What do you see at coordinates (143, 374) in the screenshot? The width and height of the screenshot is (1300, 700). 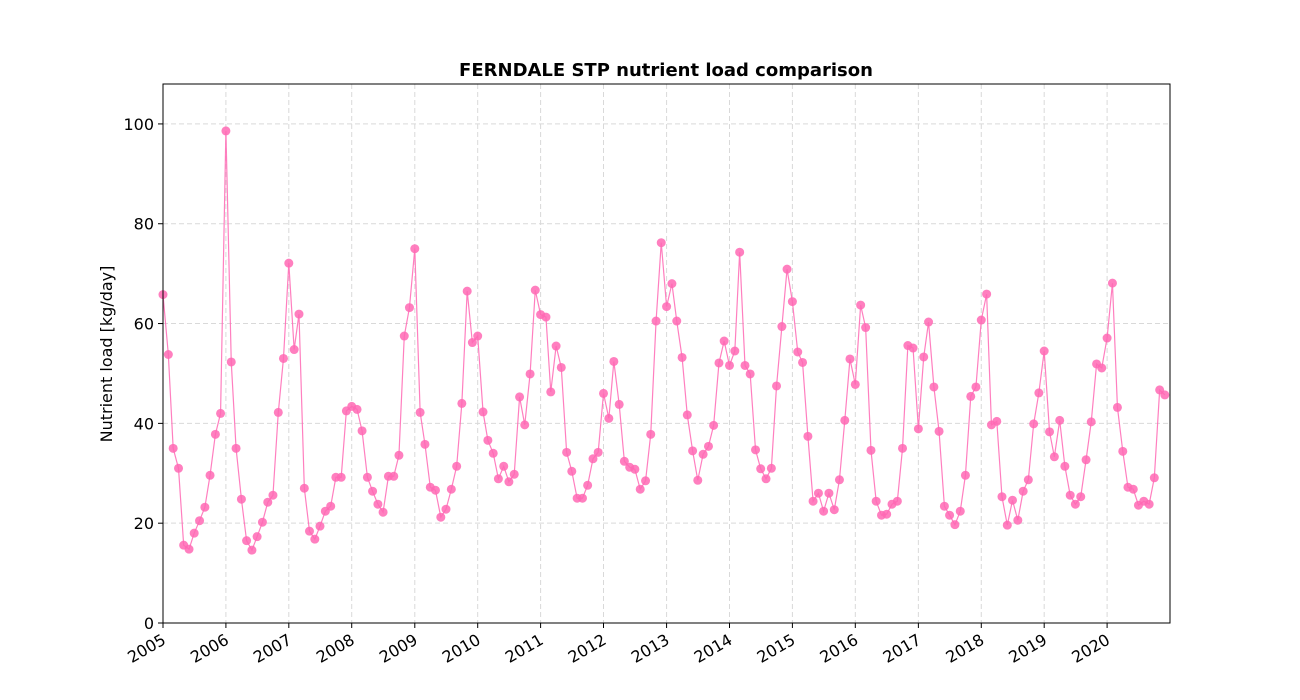 I see `y-axis: 0 20 40 60 80 100` at bounding box center [143, 374].